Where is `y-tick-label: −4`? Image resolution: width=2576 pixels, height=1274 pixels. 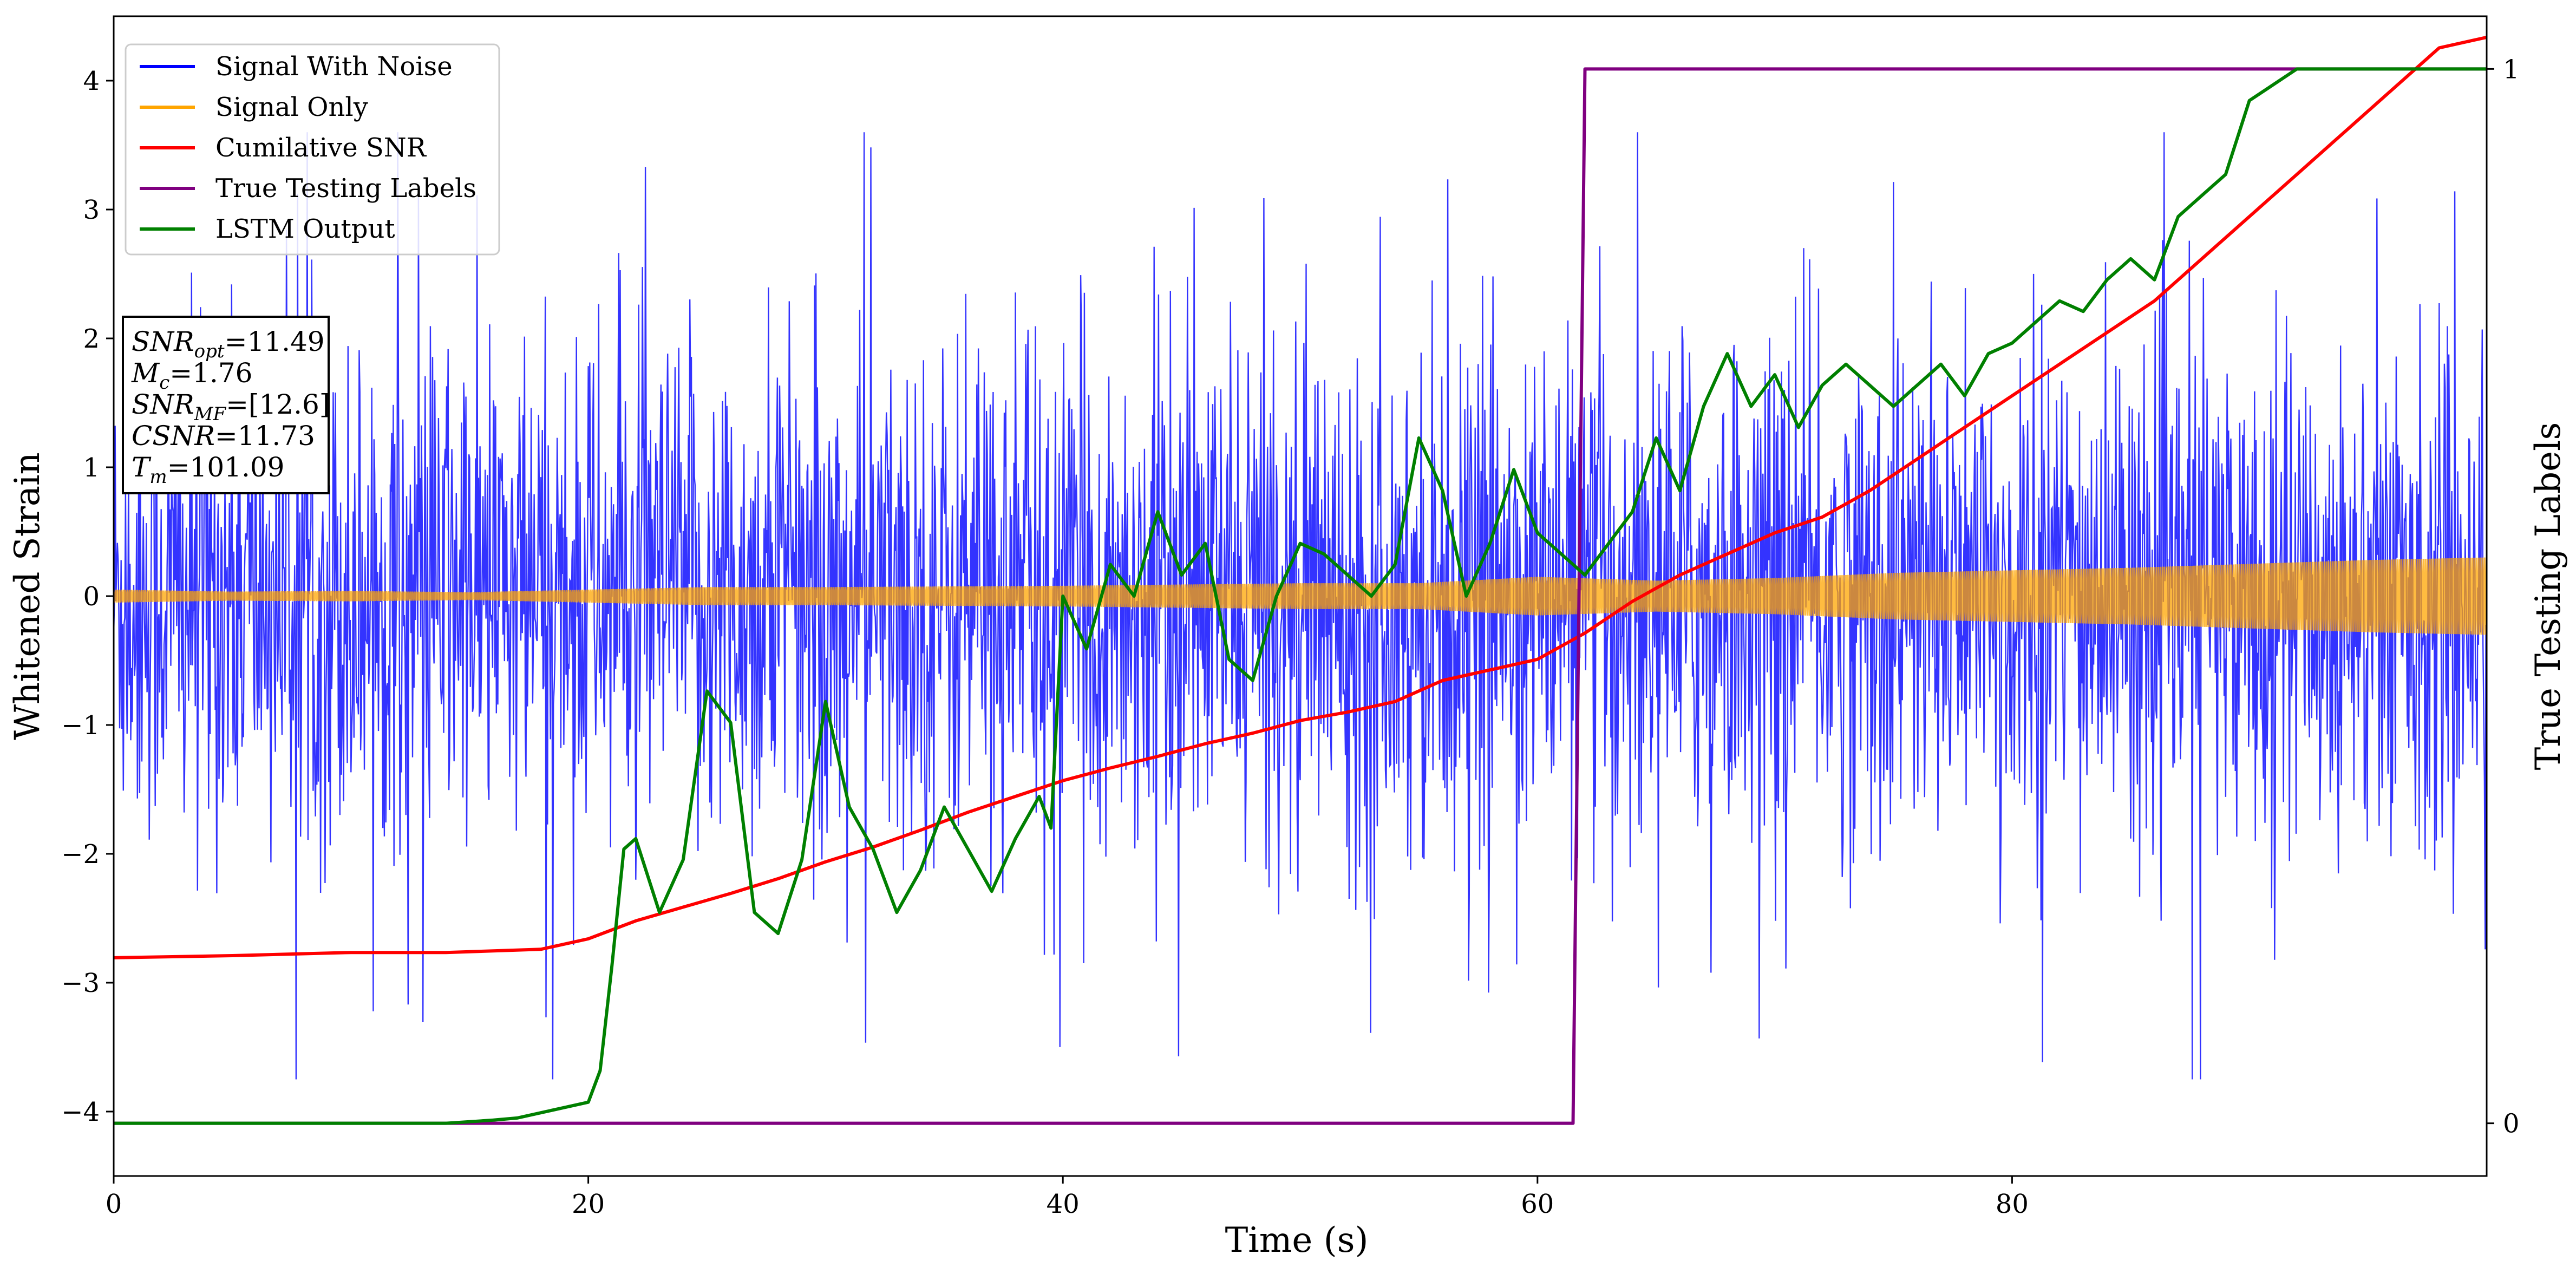
y-tick-label: −4 is located at coordinates (80, 1112).